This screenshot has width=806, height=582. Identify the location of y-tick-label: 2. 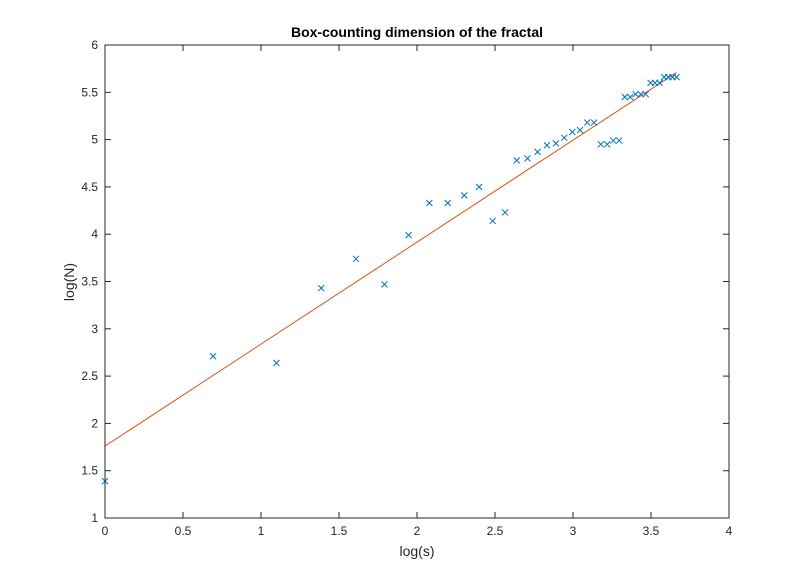
(94, 423).